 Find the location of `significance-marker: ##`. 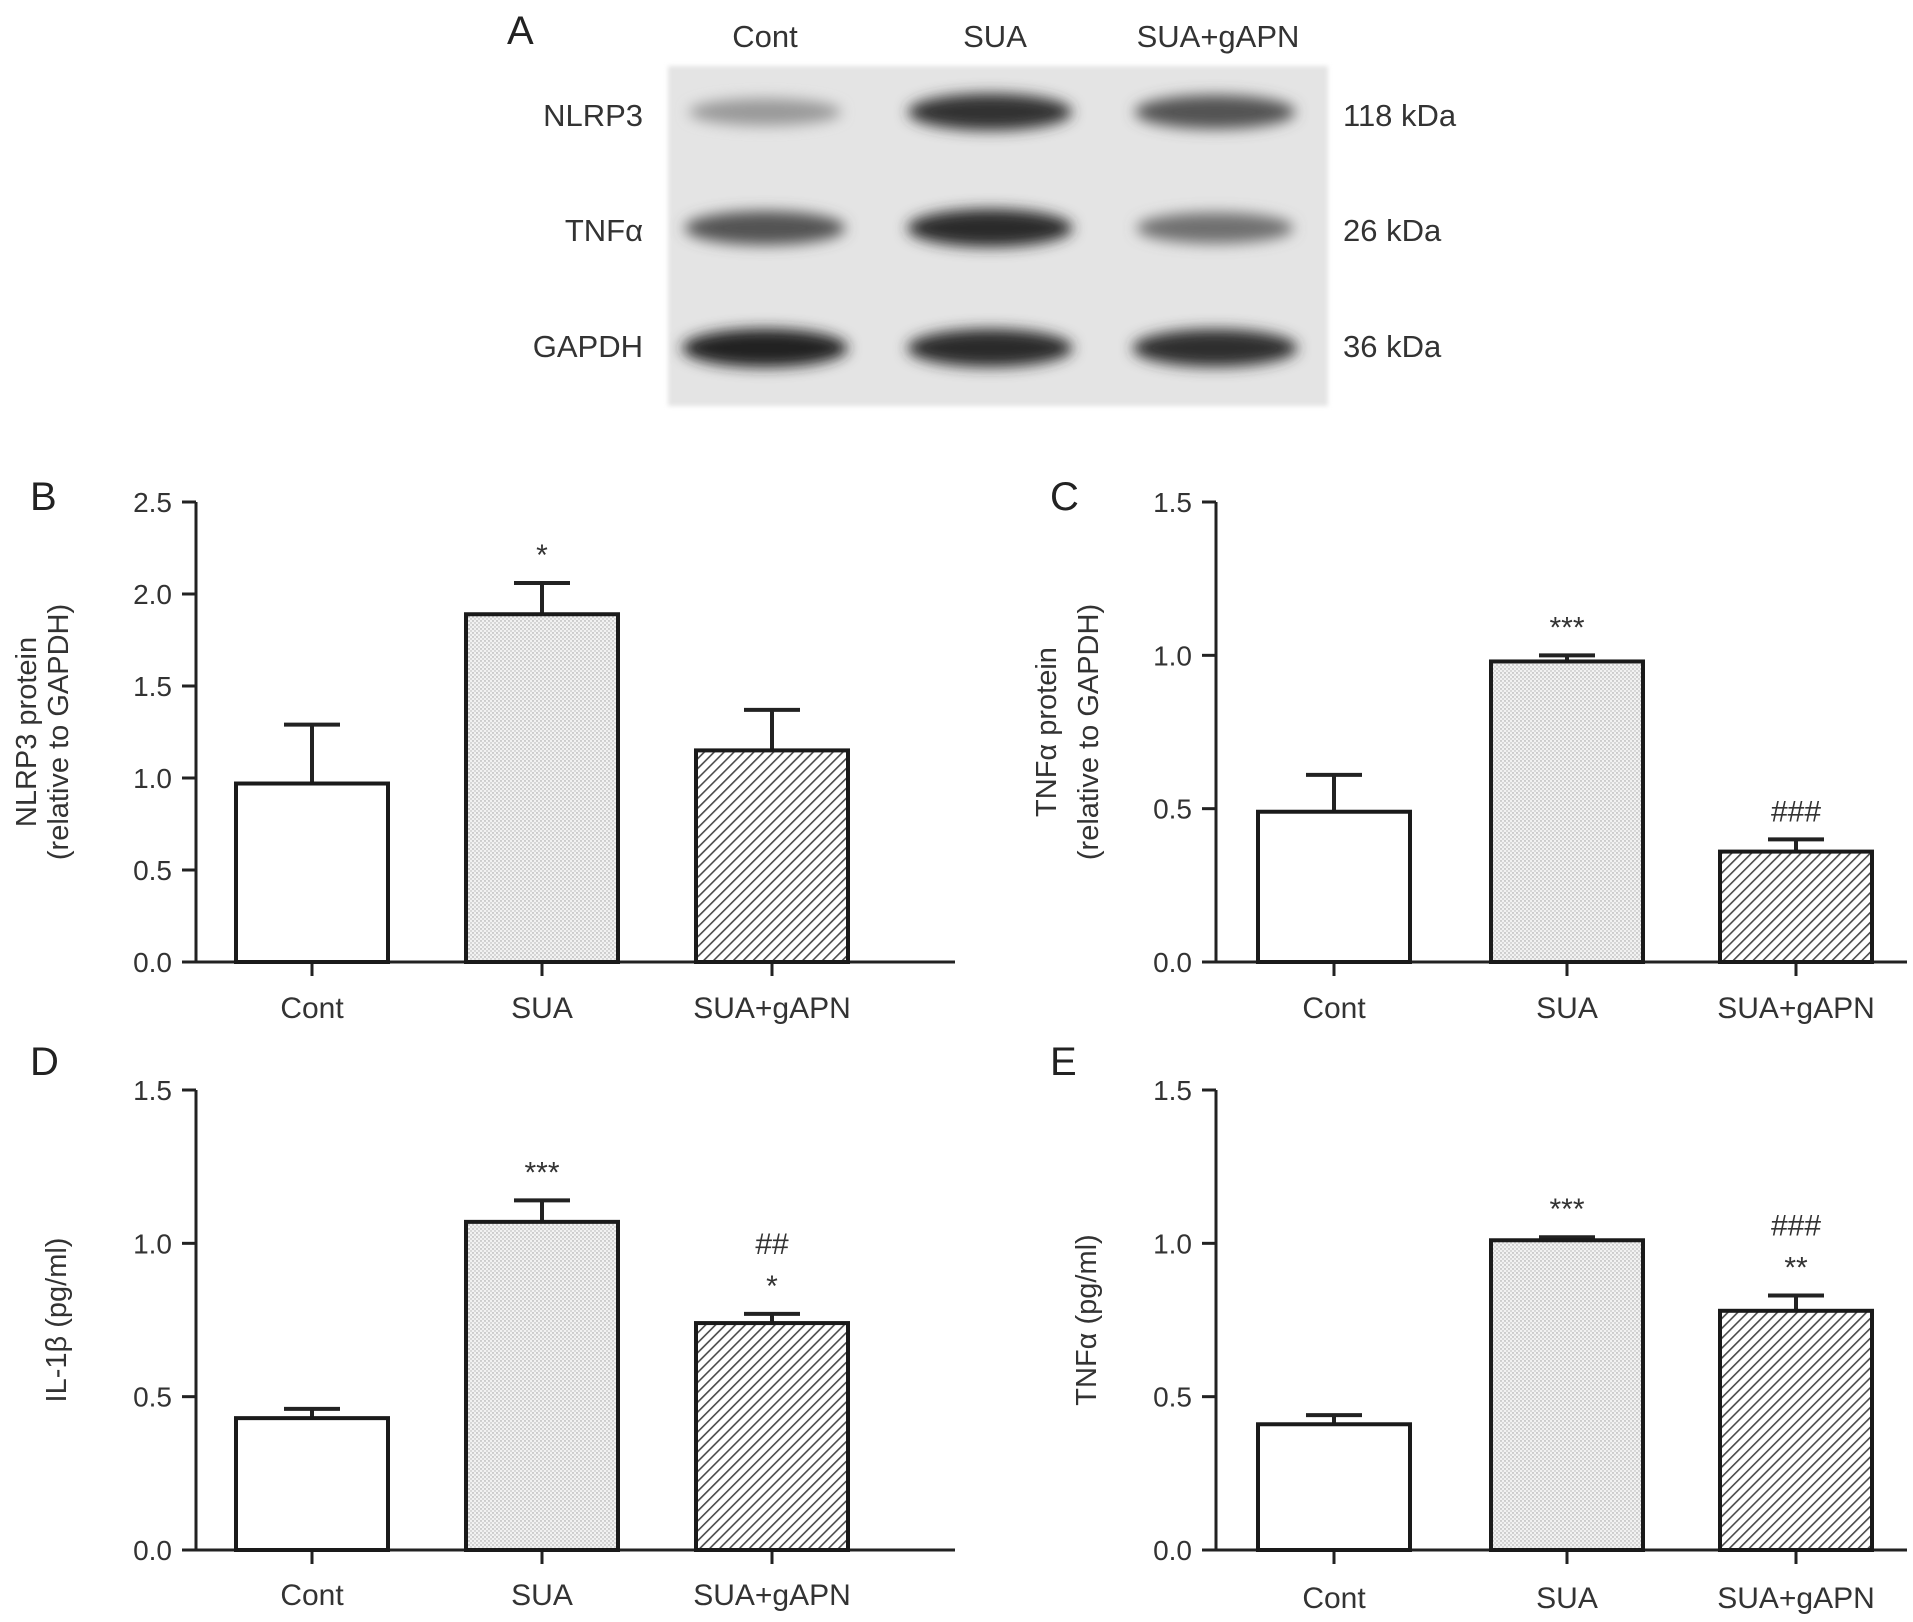

significance-marker: ## is located at coordinates (772, 1244).